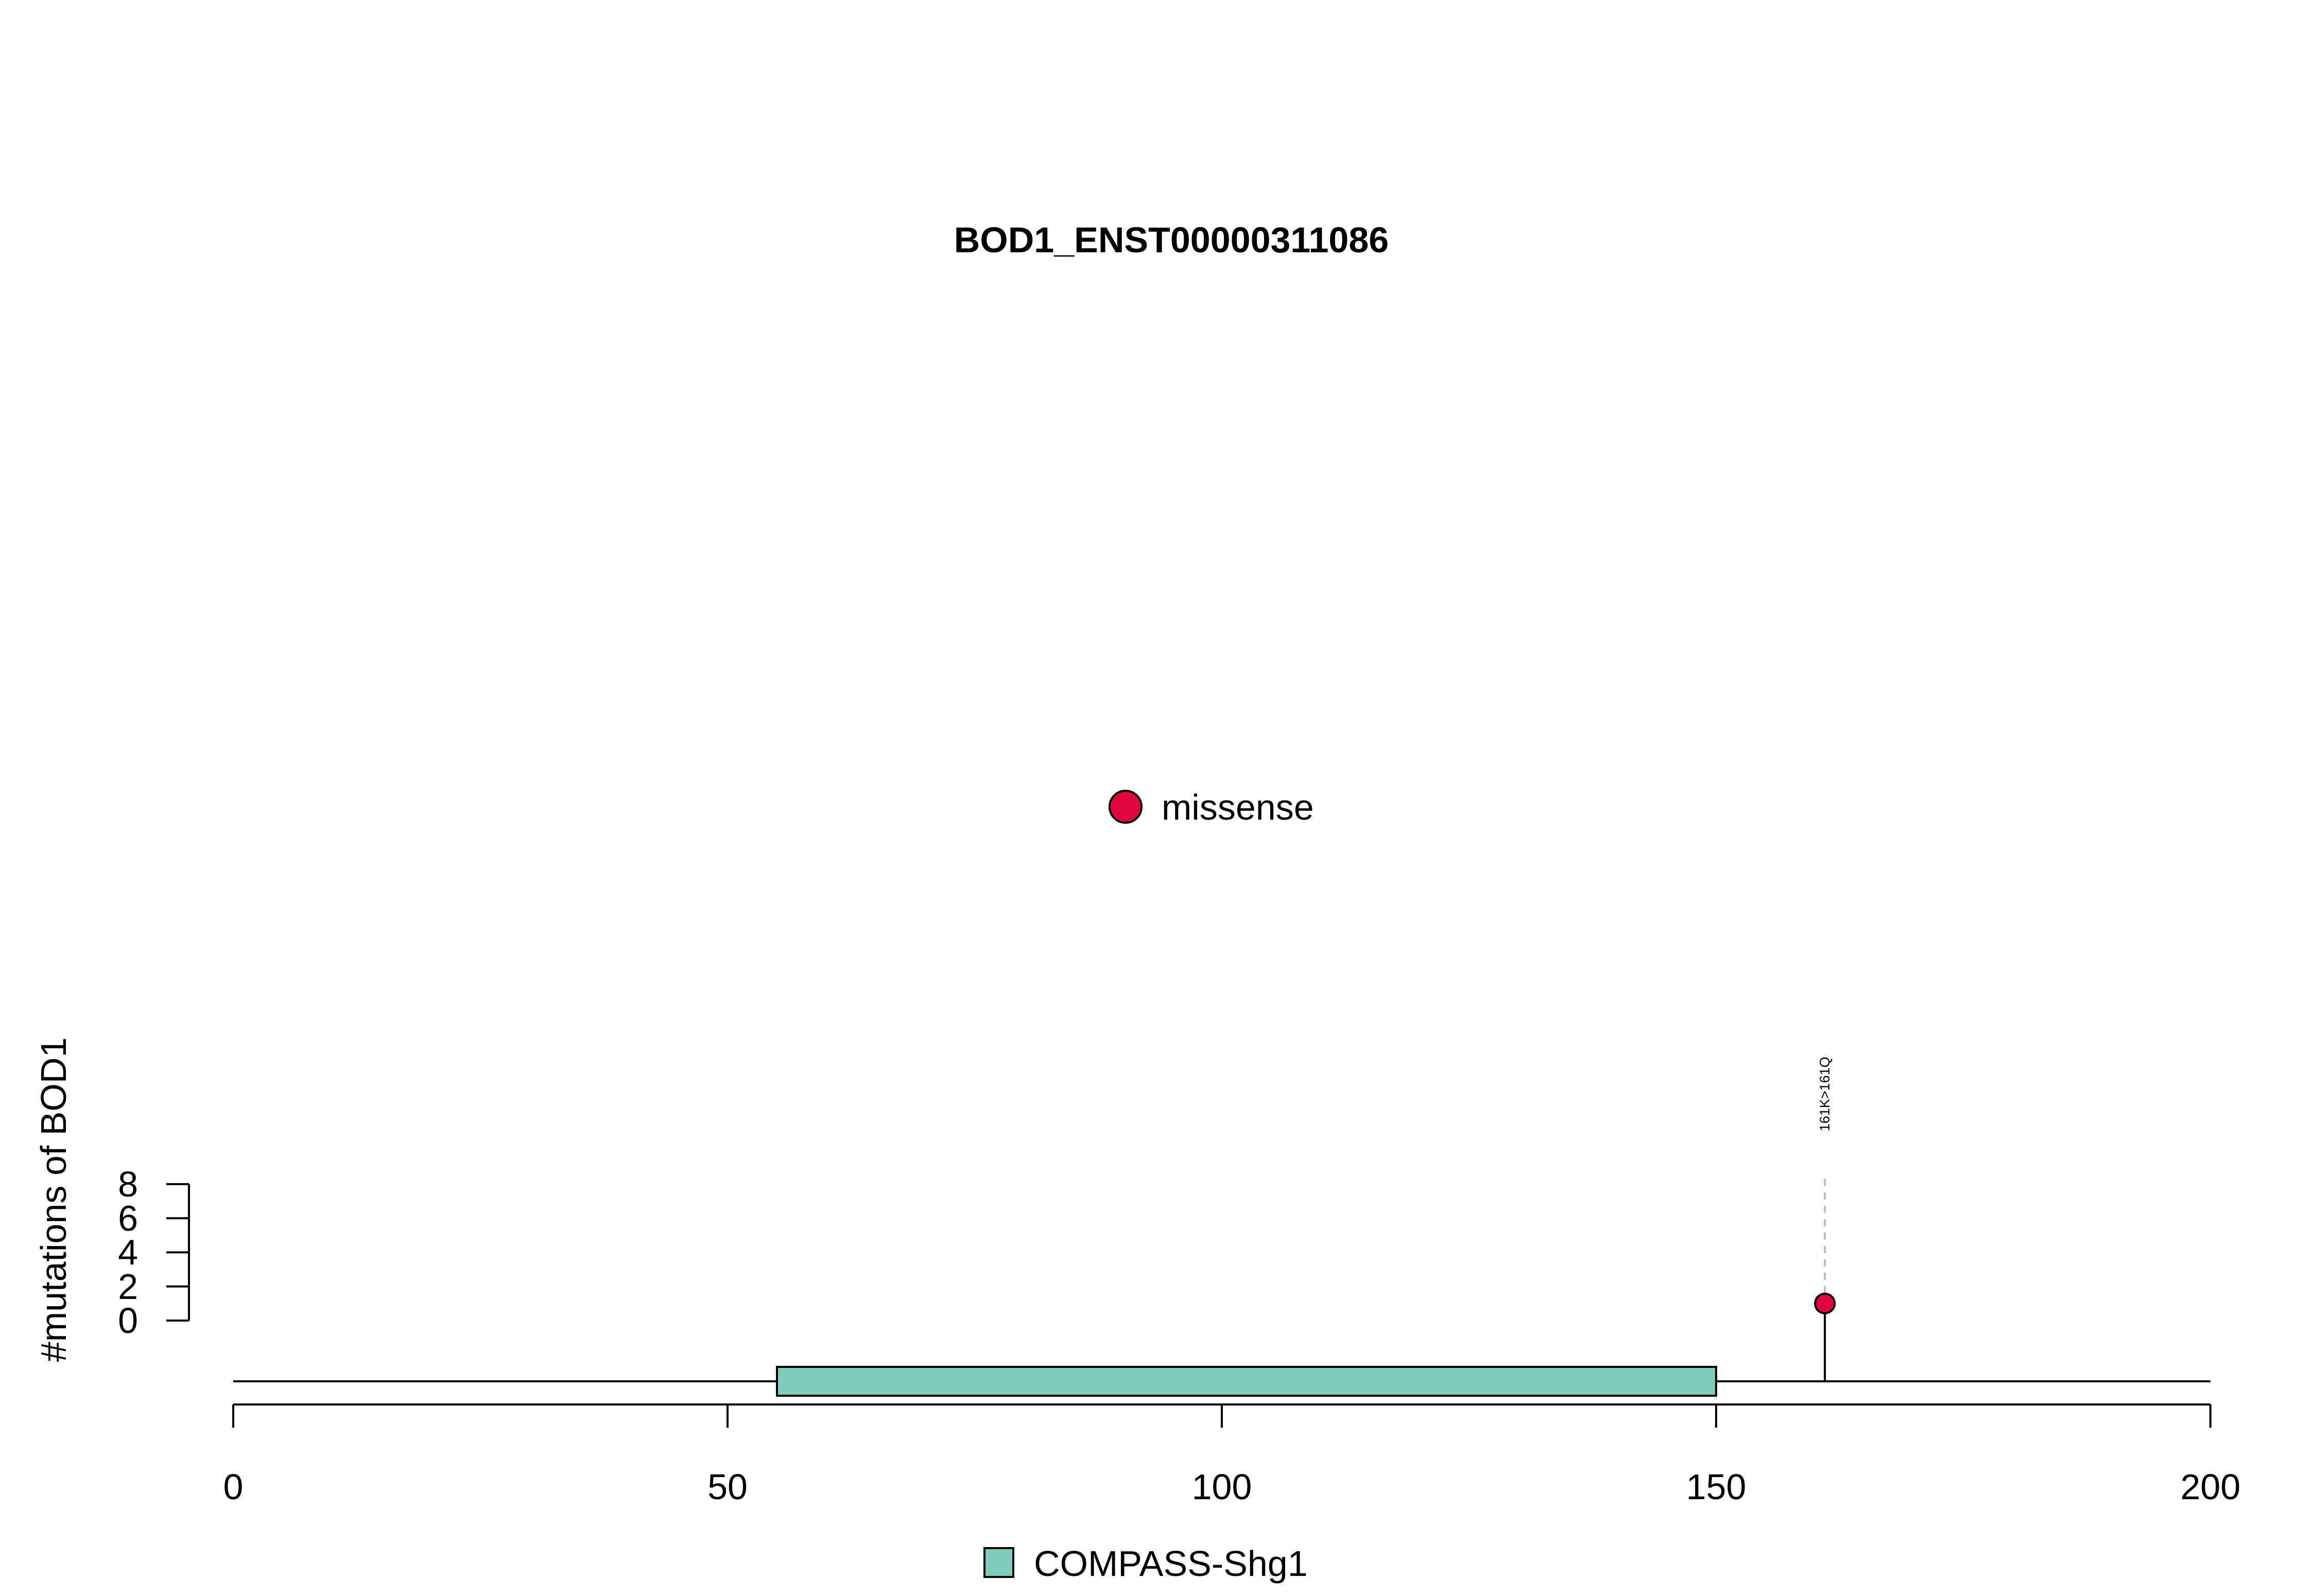 The height and width of the screenshot is (1596, 2317). I want to click on mutation-lollipops: 161K>161Q, so click(1825, 1219).